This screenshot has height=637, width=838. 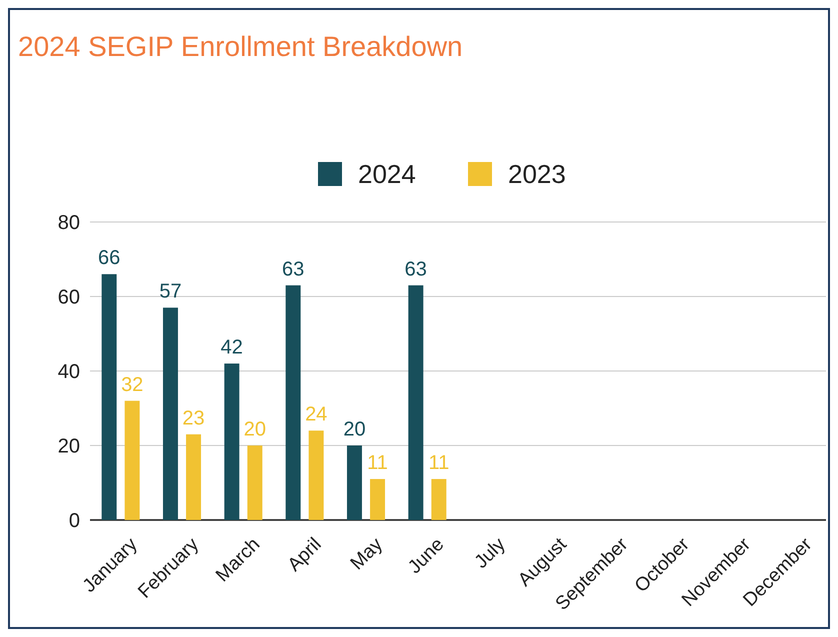 I want to click on data-label: 23, so click(x=193, y=418).